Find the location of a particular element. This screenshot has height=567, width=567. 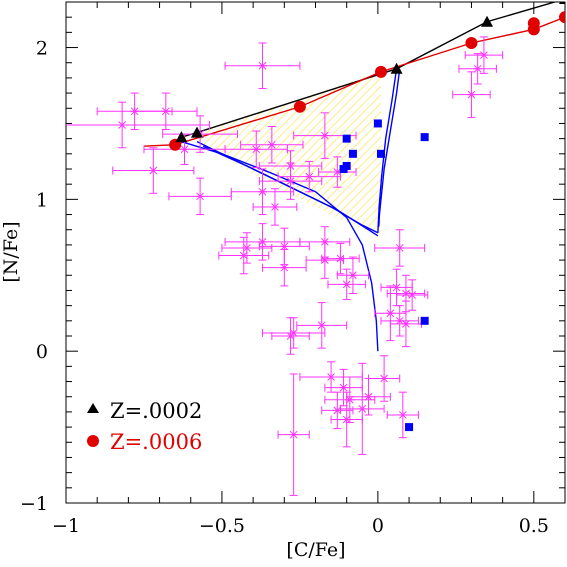

y-tick-label: −1 is located at coordinates (34, 504).